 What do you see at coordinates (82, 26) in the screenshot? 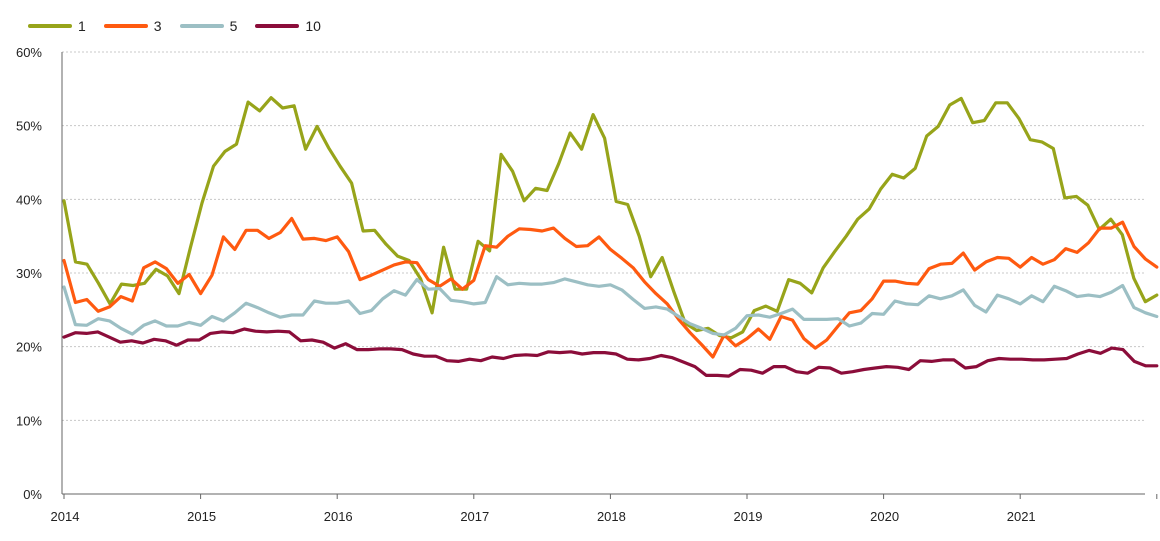
I see `legend-label-1: 1` at bounding box center [82, 26].